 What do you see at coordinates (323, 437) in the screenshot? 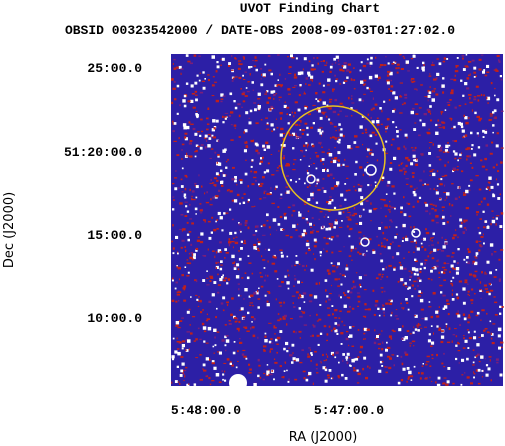
I see `x-axis-label: RA (J2000)` at bounding box center [323, 437].